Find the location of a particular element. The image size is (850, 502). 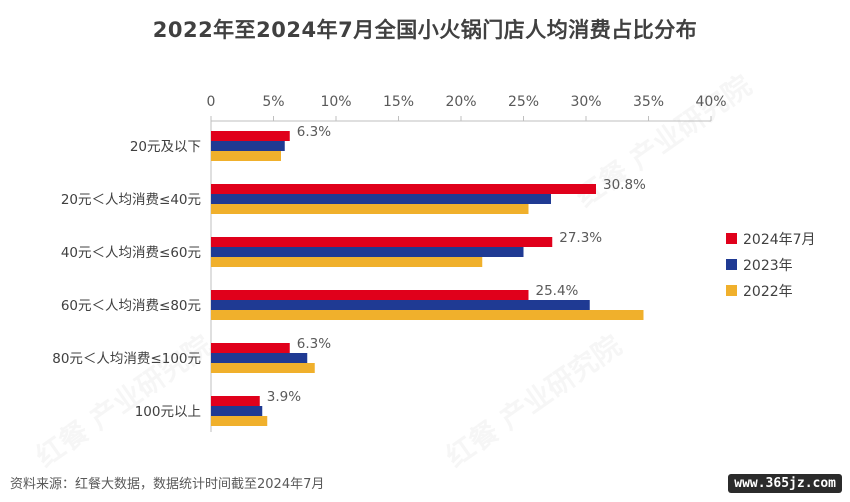

category-label: 40元＜人均消费≤60元 is located at coordinates (131, 253).